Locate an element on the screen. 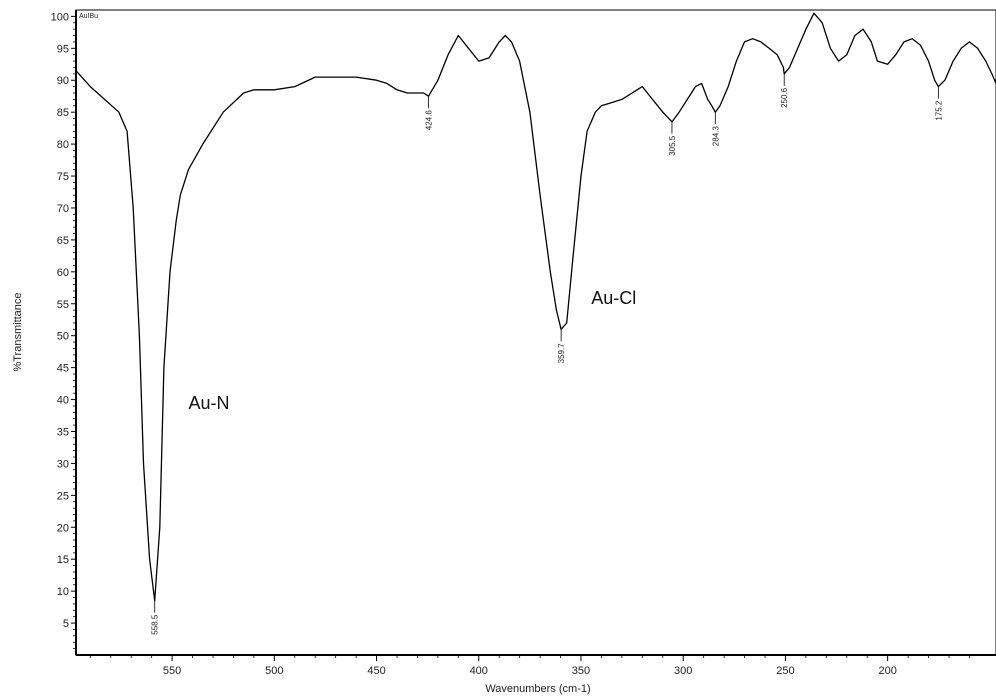 This screenshot has width=996, height=698. y-tick-label: 25 is located at coordinates (63, 496).